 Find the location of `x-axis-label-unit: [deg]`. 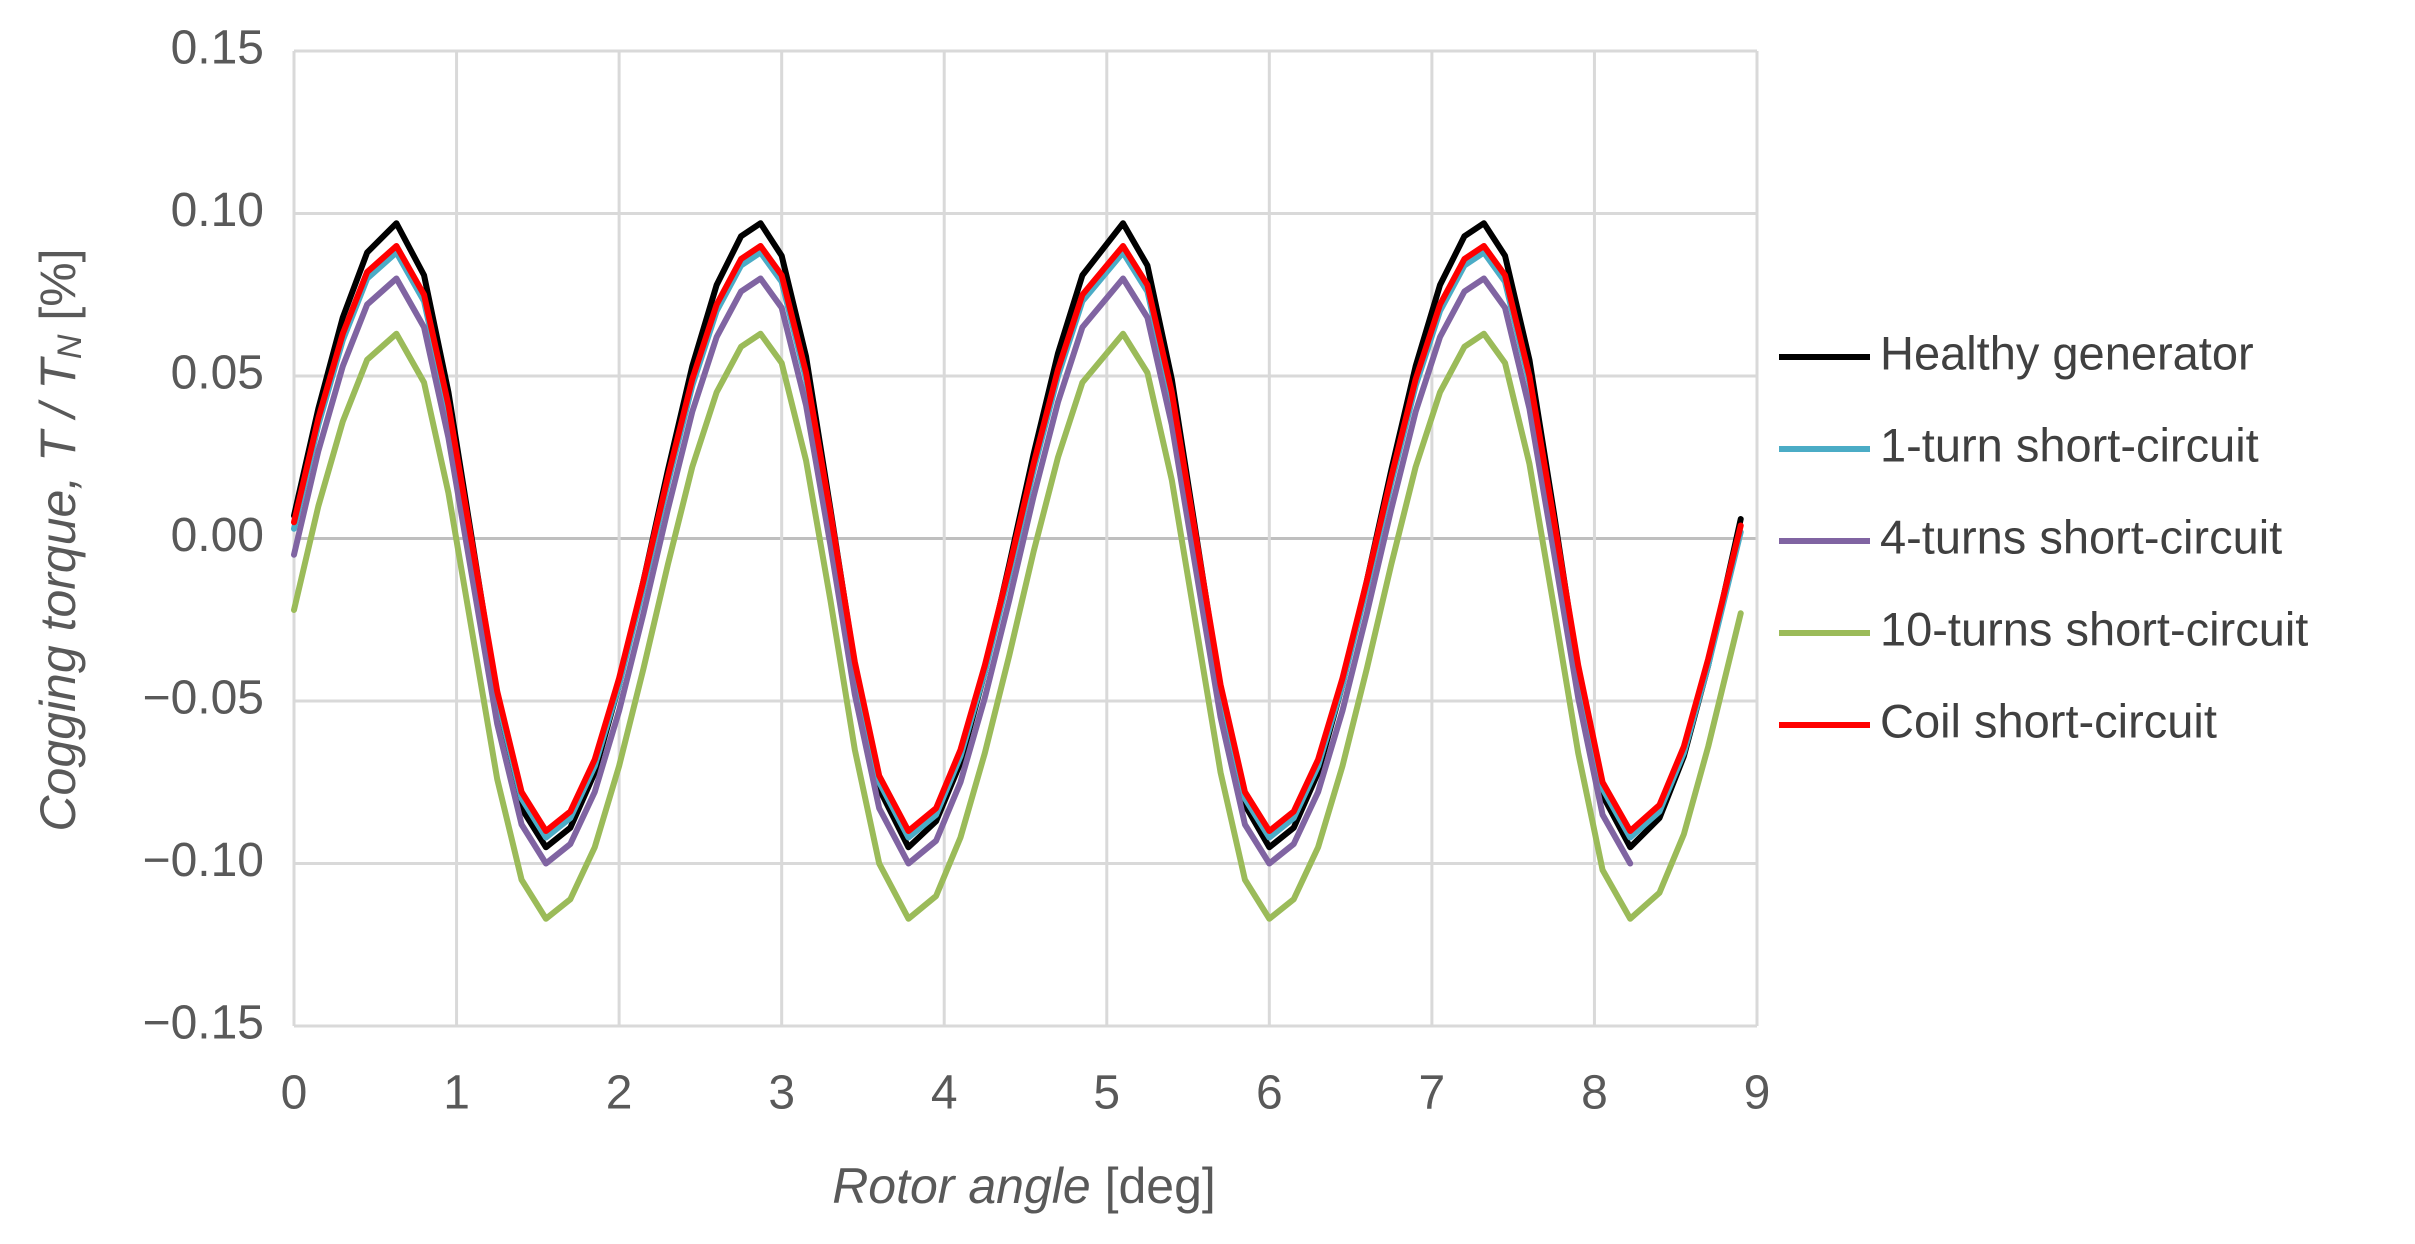

x-axis-label-unit: [deg] is located at coordinates (1153, 1186).